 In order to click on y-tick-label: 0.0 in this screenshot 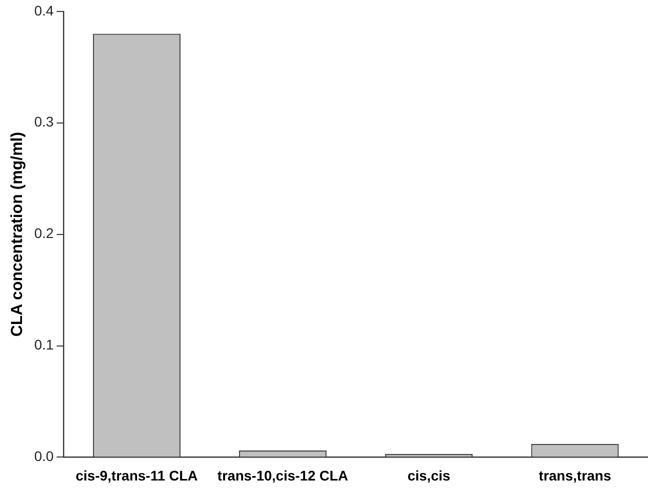, I will do `click(44, 456)`.